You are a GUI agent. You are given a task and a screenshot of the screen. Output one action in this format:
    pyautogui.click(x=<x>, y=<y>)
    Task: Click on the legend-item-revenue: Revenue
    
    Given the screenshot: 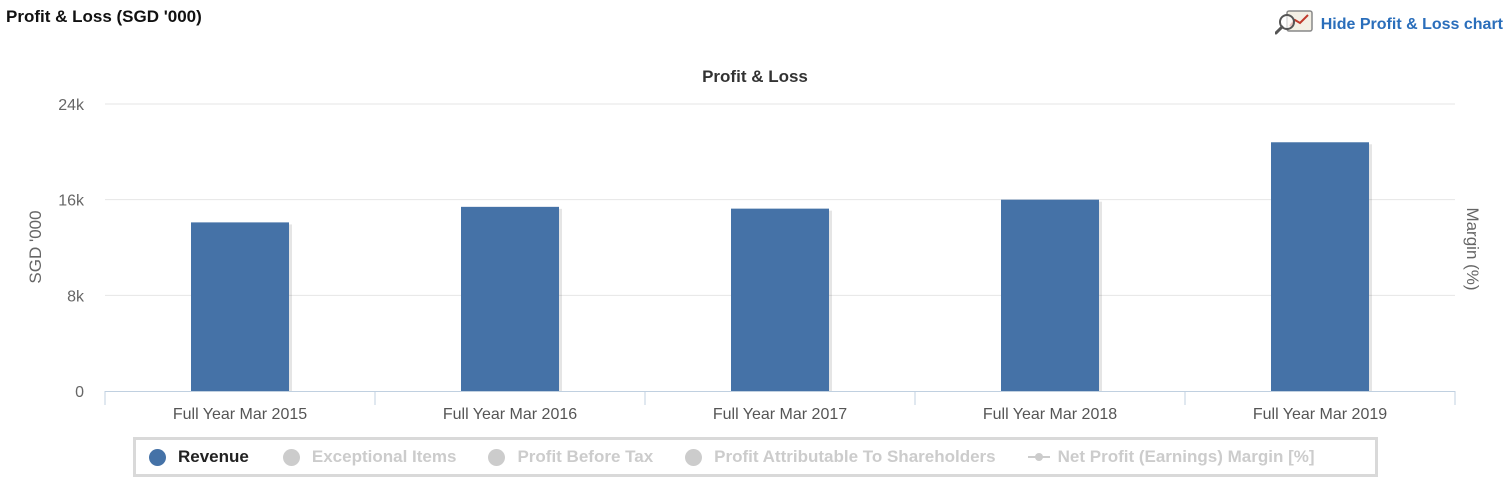 What is the action you would take?
    pyautogui.click(x=199, y=457)
    